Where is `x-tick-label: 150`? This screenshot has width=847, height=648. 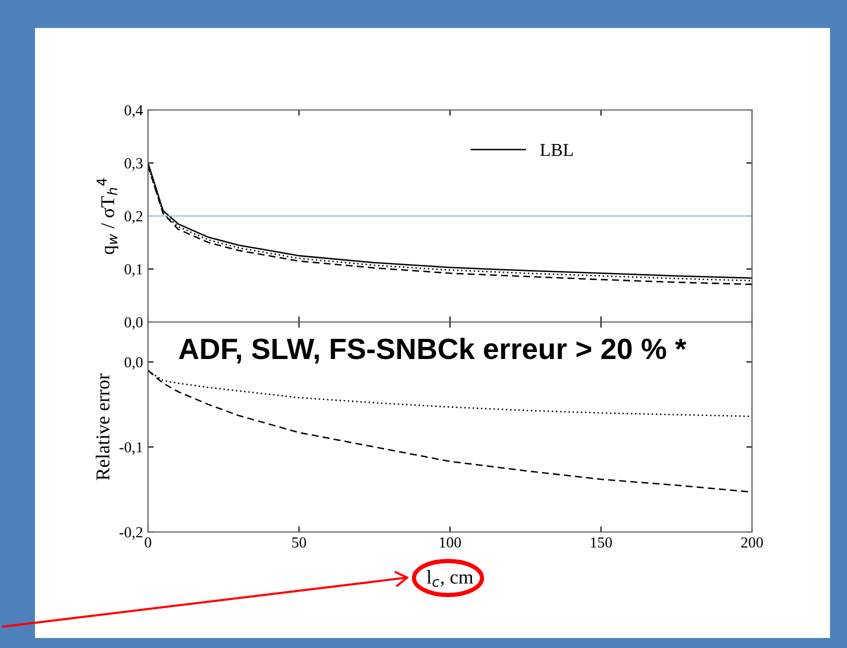
x-tick-label: 150 is located at coordinates (601, 542).